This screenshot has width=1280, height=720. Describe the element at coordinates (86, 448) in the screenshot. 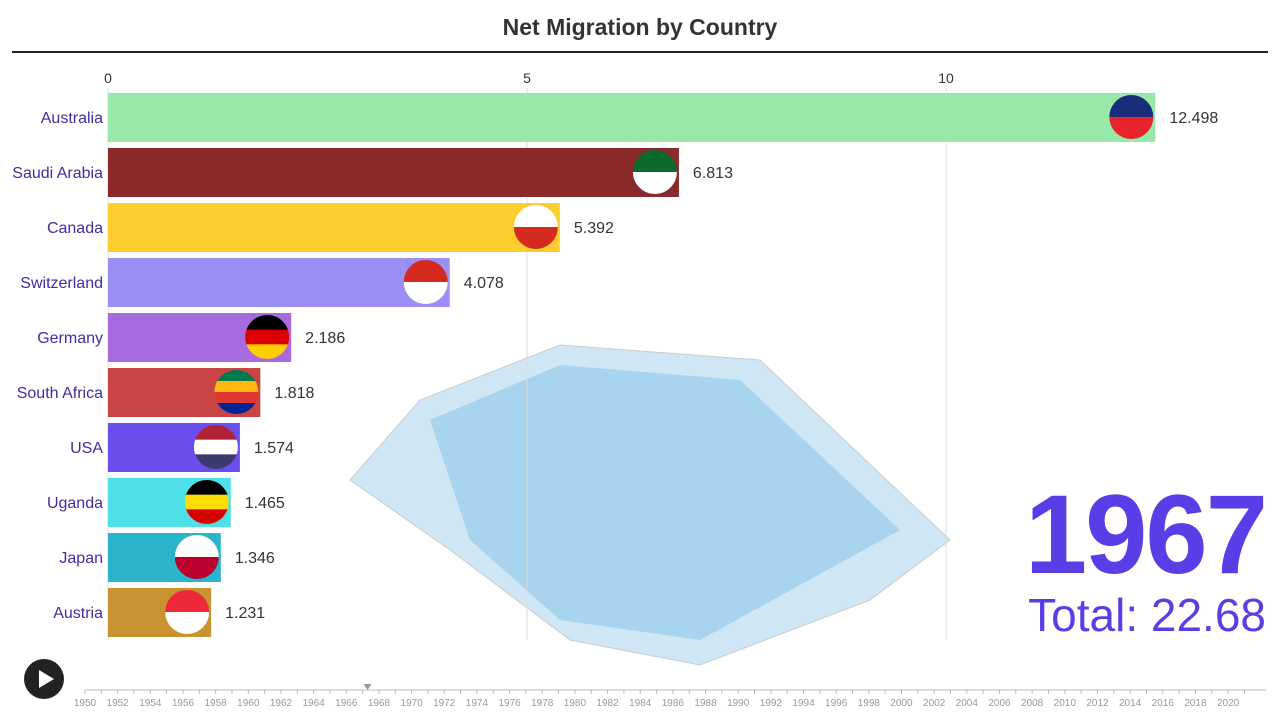

I see `category-label: USA` at that location.